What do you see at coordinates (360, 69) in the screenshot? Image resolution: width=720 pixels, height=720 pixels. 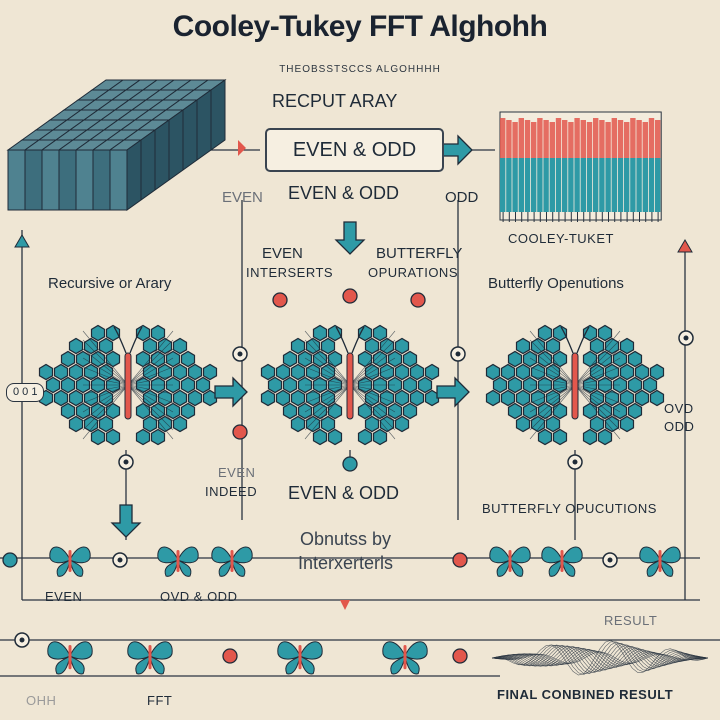 I see `page-subtitle: THEOBSSTSCCS ALGOHHHH` at bounding box center [360, 69].